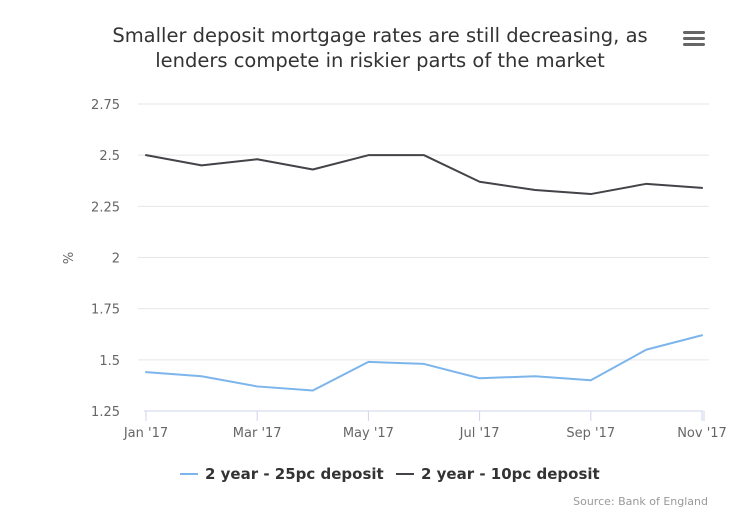  Describe the element at coordinates (368, 433) in the screenshot. I see `x-tick-label: May '17` at that location.